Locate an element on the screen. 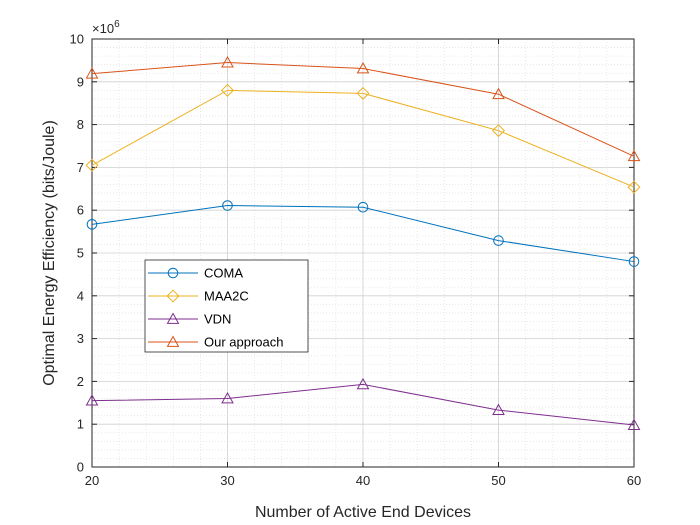  legend-item-maa2c: MAA2C is located at coordinates (198, 296).